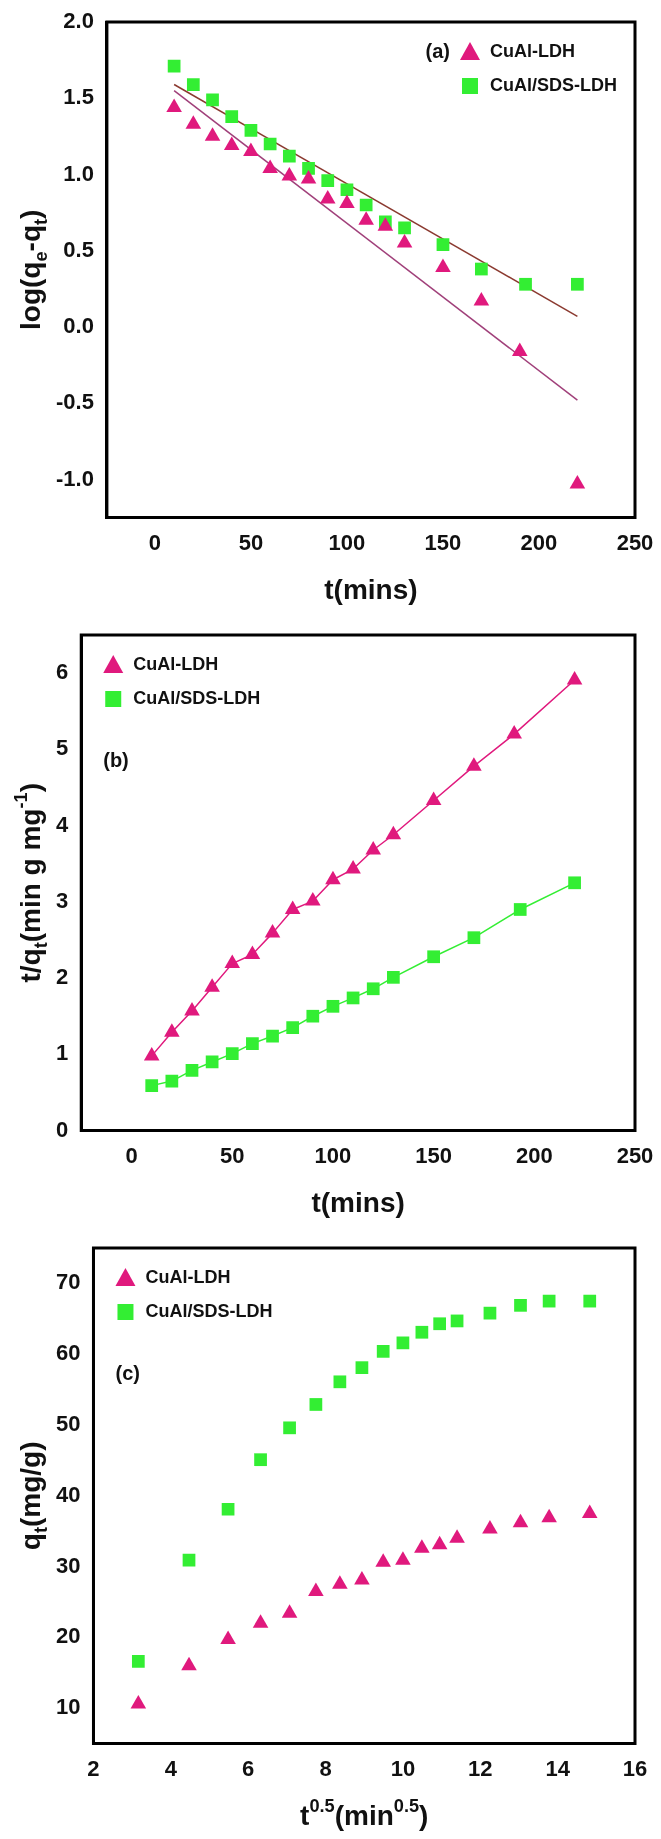 The width and height of the screenshot is (661, 1839). What do you see at coordinates (68, 1353) in the screenshot?
I see `y-tick-label: 60` at bounding box center [68, 1353].